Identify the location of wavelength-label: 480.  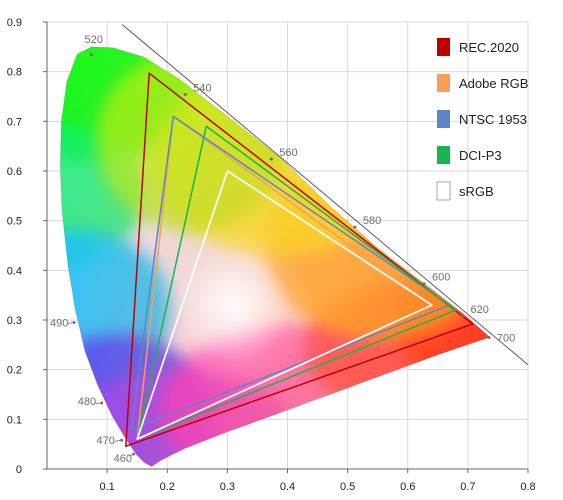
(87, 402).